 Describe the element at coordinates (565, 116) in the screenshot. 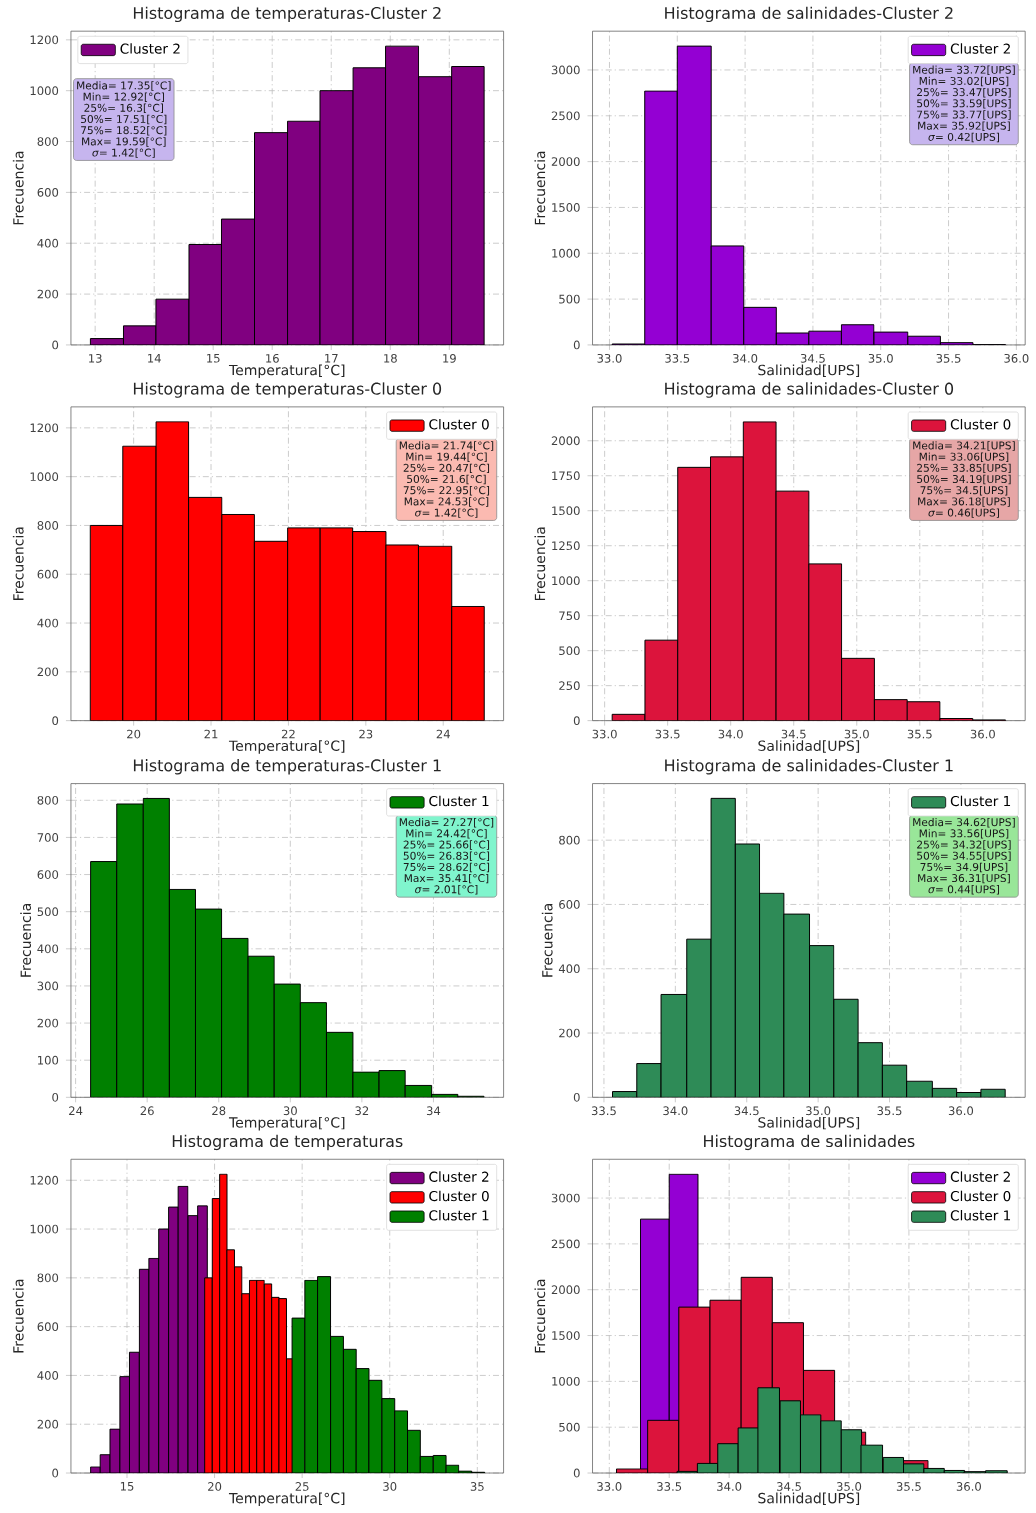

I see `y-tick-label: 2500` at that location.